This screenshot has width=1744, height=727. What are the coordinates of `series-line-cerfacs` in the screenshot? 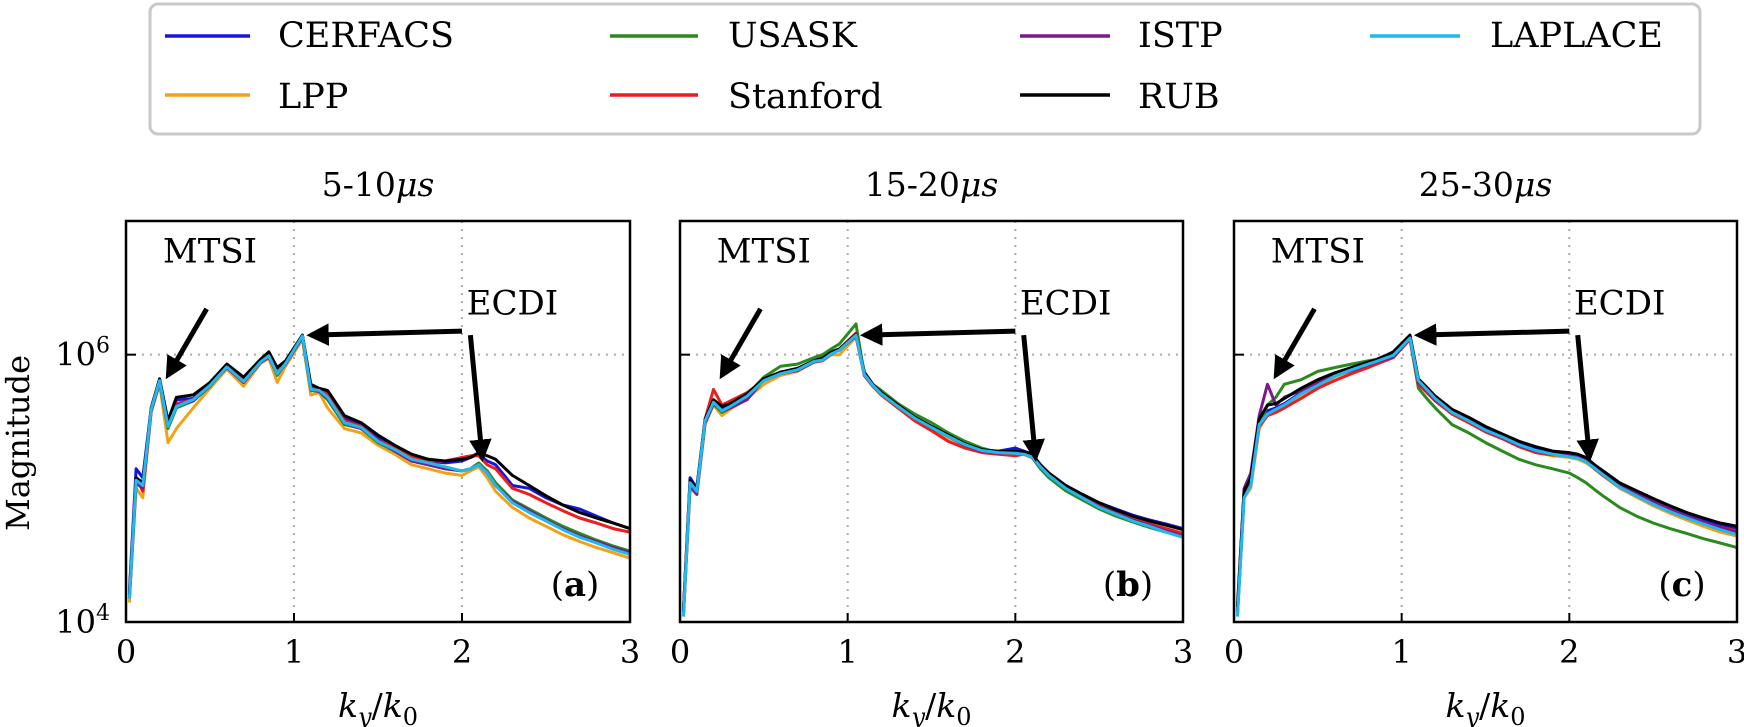 It's located at (378, 463).